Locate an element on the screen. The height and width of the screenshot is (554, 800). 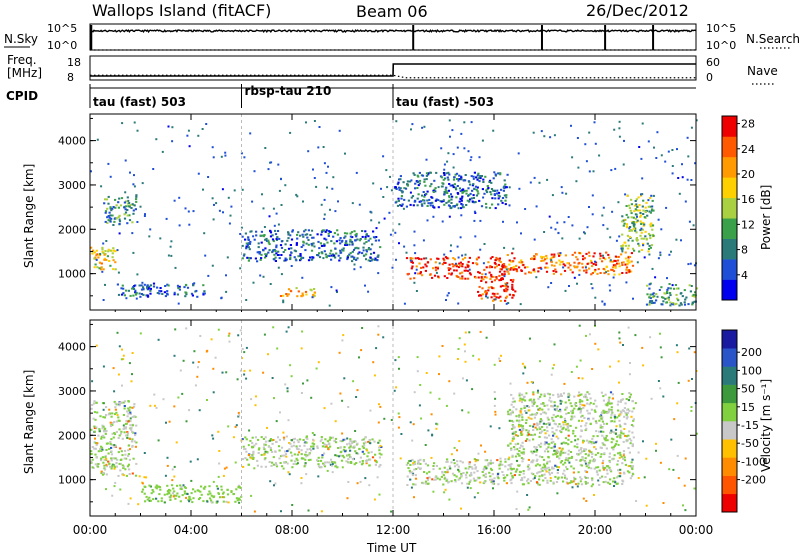
nave-trace is located at coordinates (393, 76).